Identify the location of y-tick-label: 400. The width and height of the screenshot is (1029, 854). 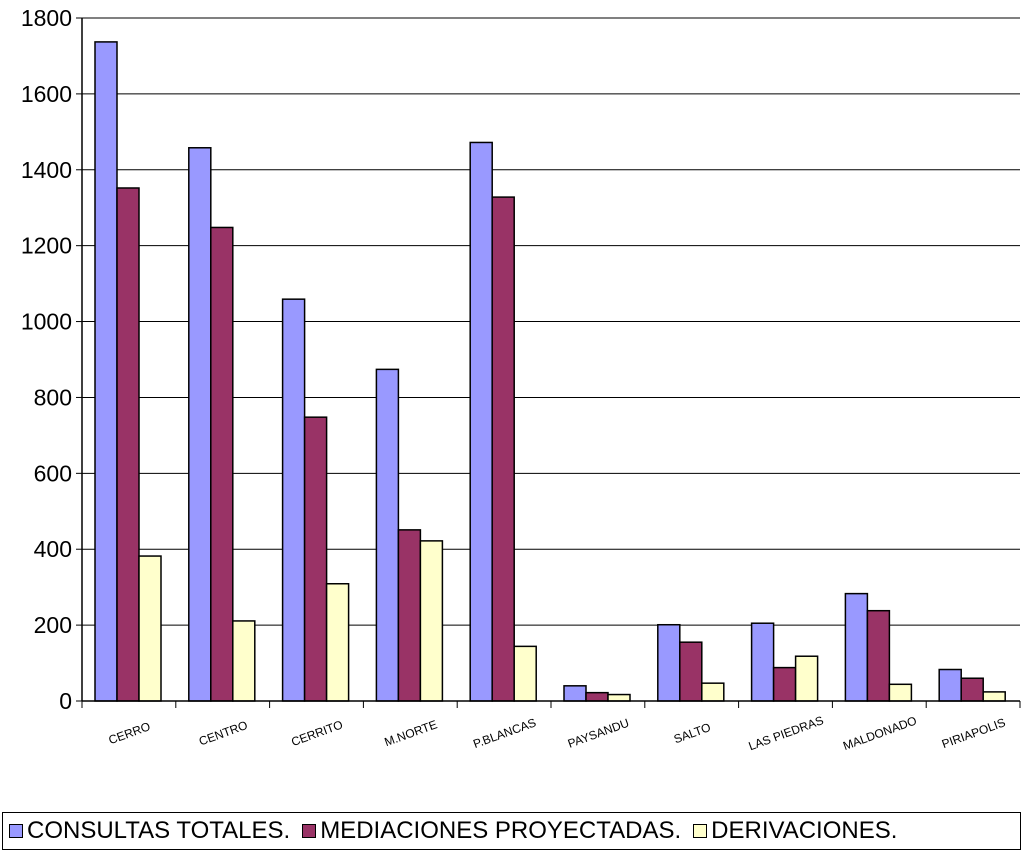
(53, 549).